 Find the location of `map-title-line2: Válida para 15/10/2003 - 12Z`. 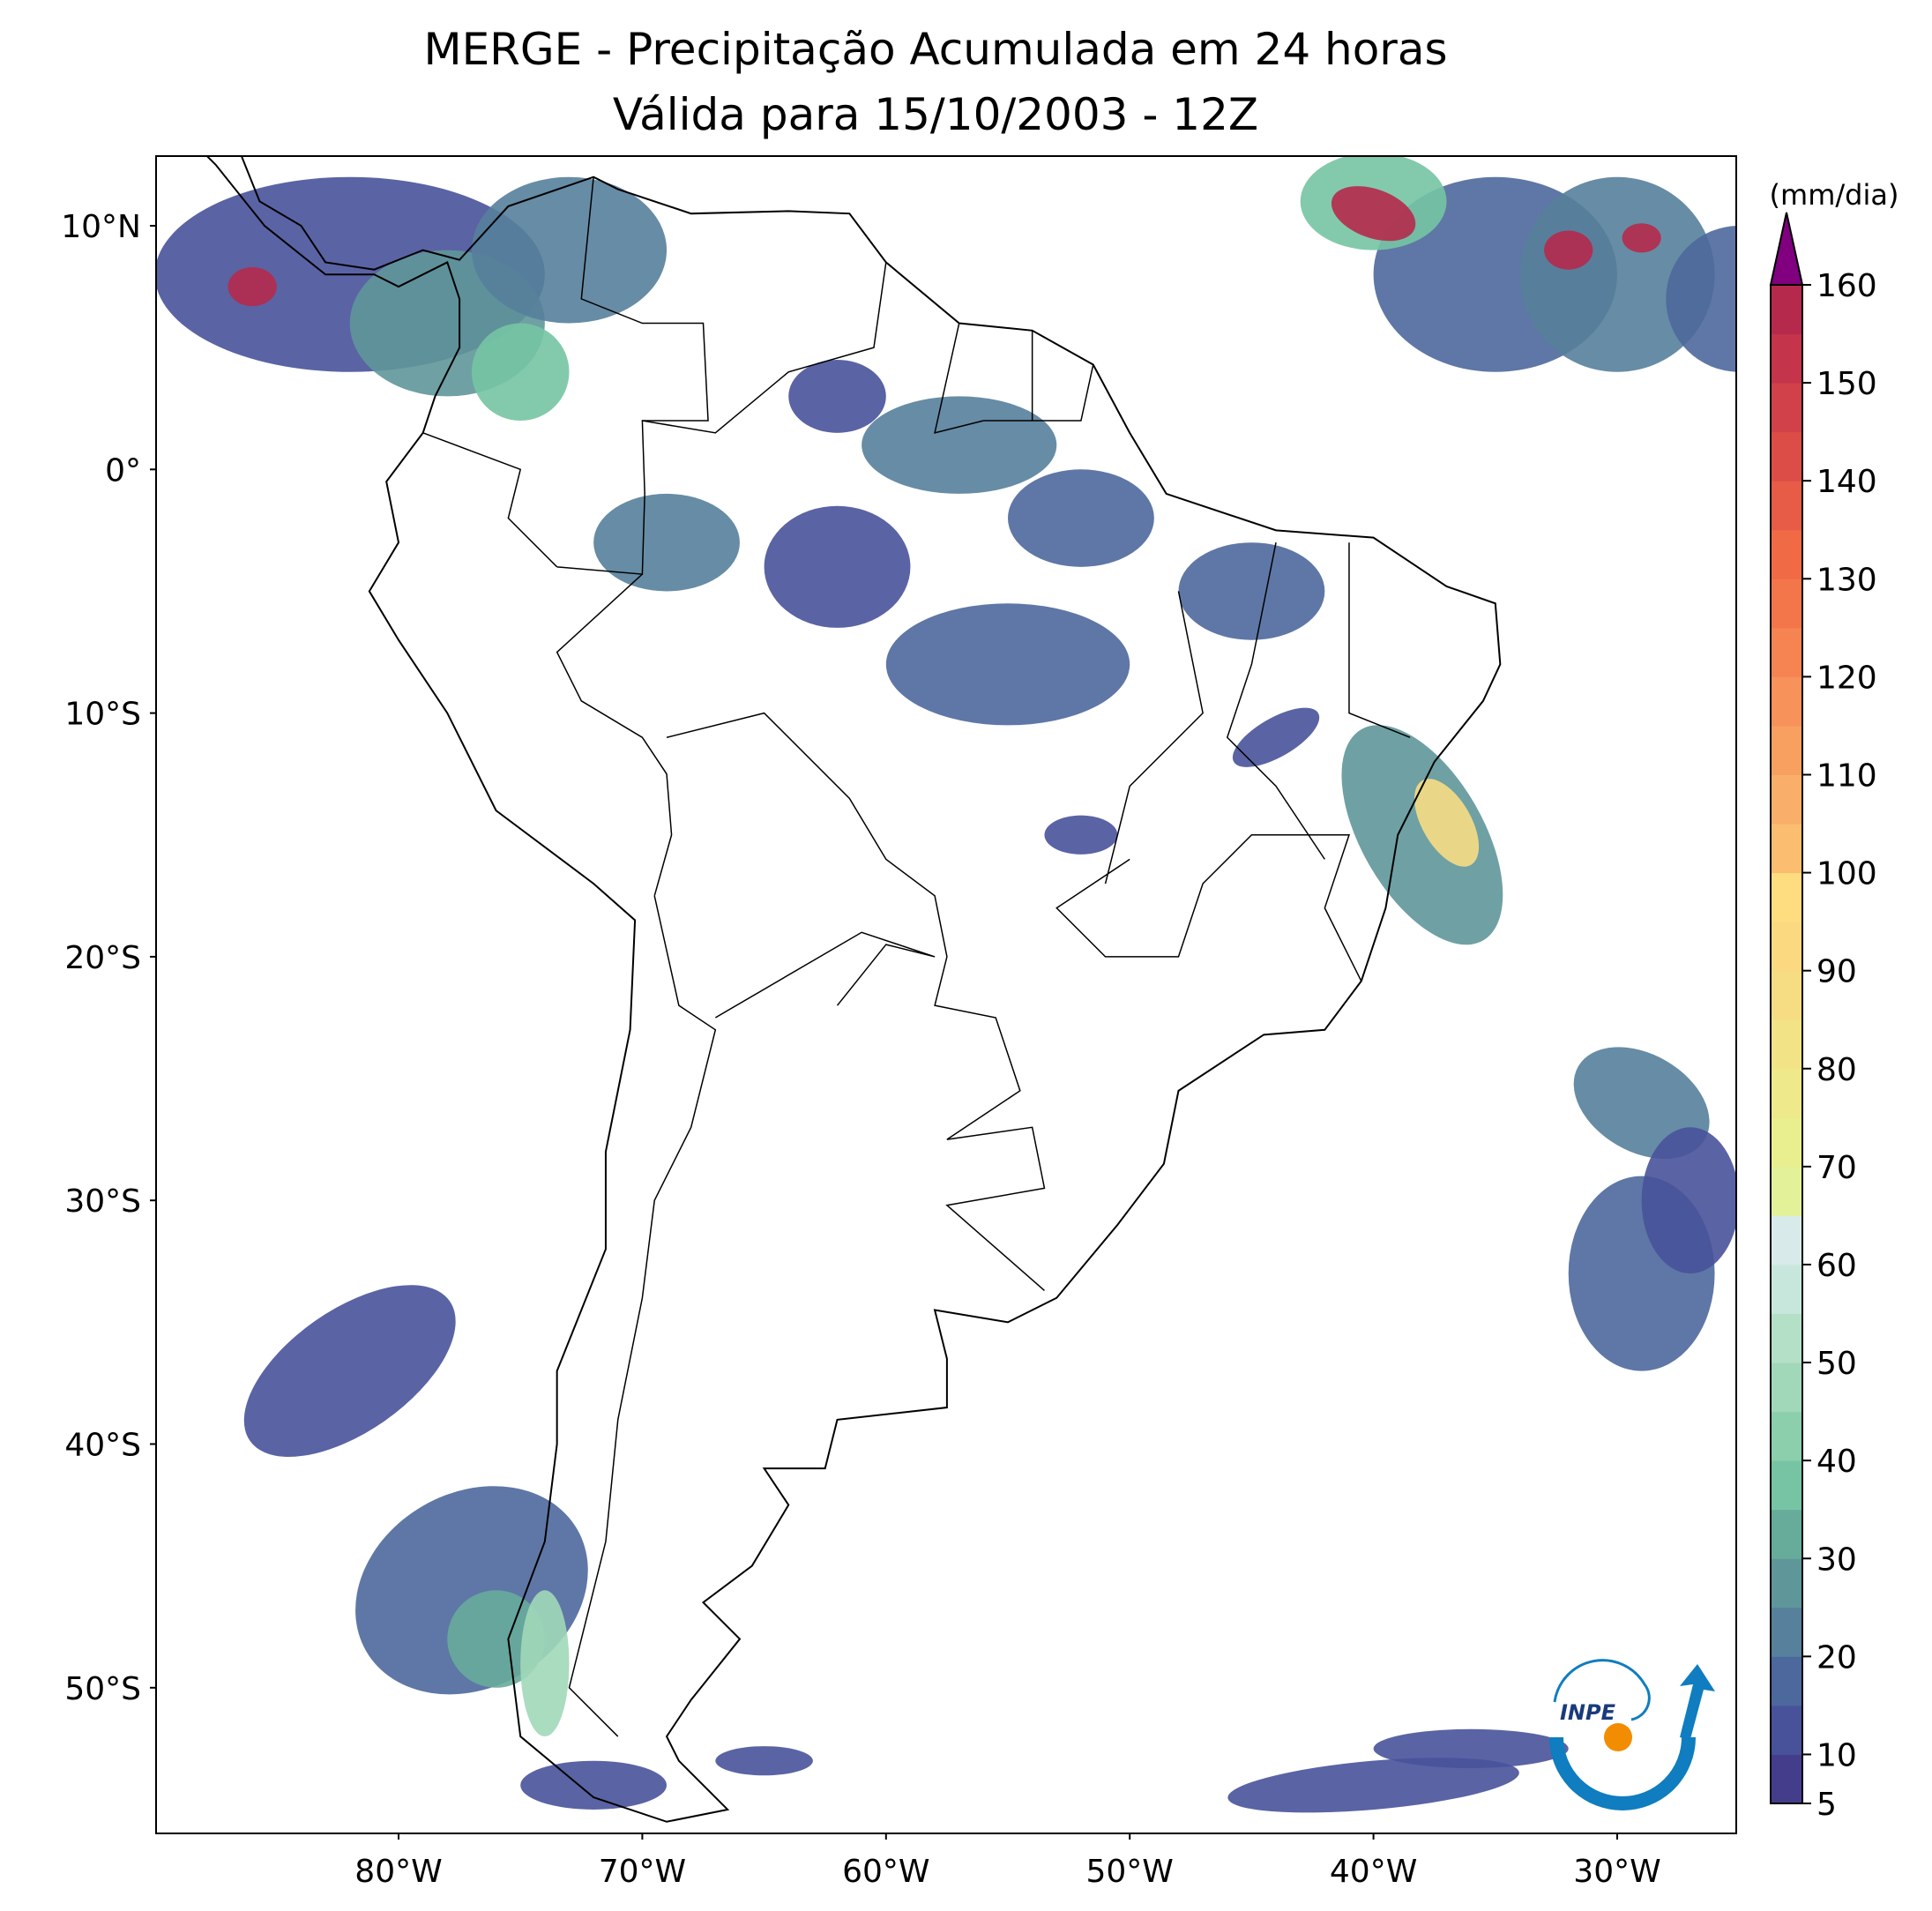

map-title-line2: Válida para 15/10/2003 - 12Z is located at coordinates (935, 115).